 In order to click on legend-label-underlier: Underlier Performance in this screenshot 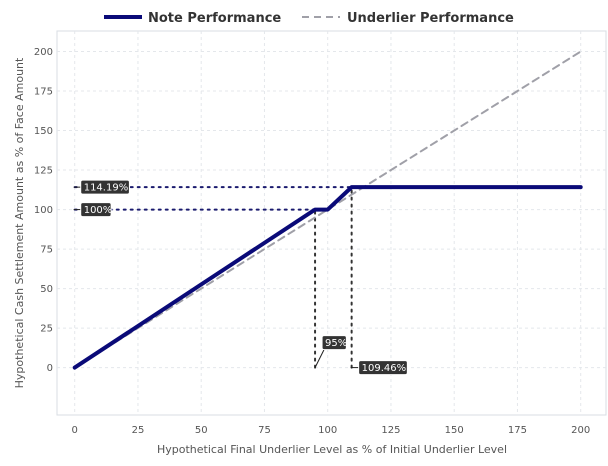, I will do `click(430, 18)`.